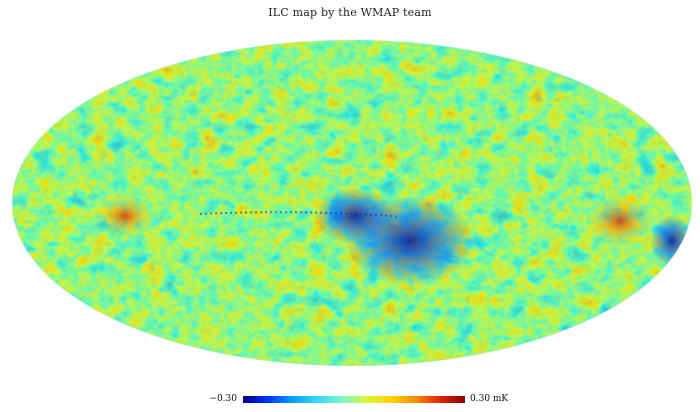 The width and height of the screenshot is (700, 412). I want to click on colorbar-min-label: −0.30, so click(223, 399).